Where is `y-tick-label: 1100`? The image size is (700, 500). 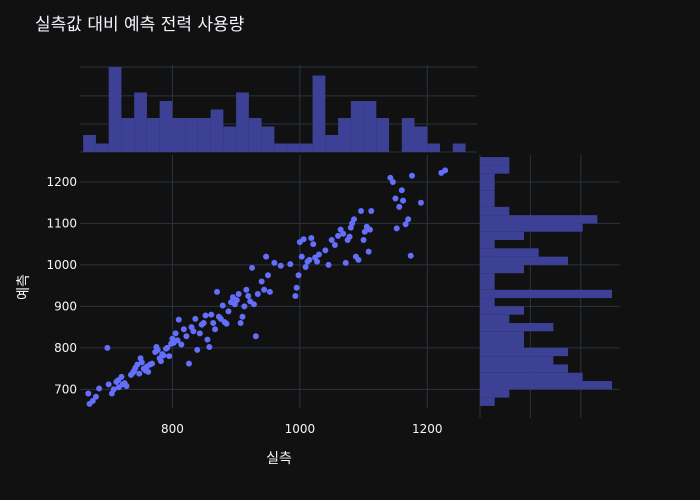 y-tick-label: 1100 is located at coordinates (61, 223).